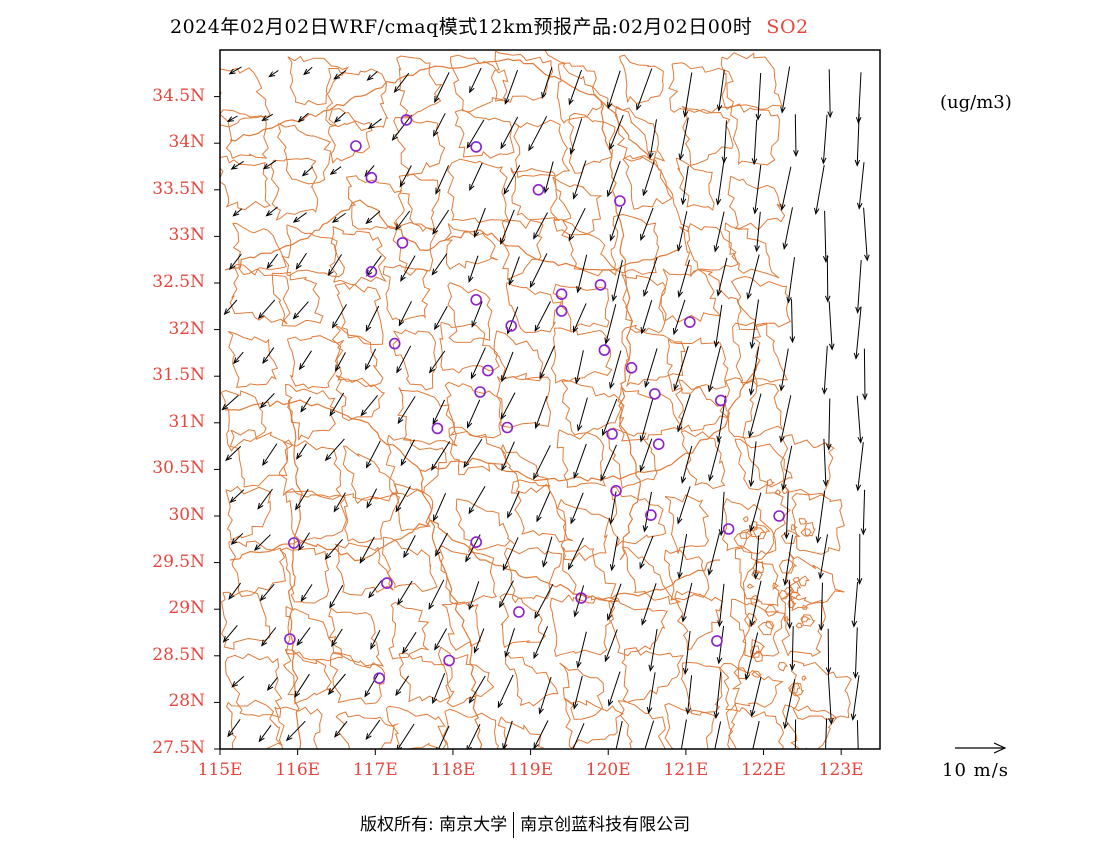 This screenshot has height=850, width=1100. What do you see at coordinates (605, 825) in the screenshot?
I see `copyright-org-chuanglan: 南京创蓝科技有限公司` at bounding box center [605, 825].